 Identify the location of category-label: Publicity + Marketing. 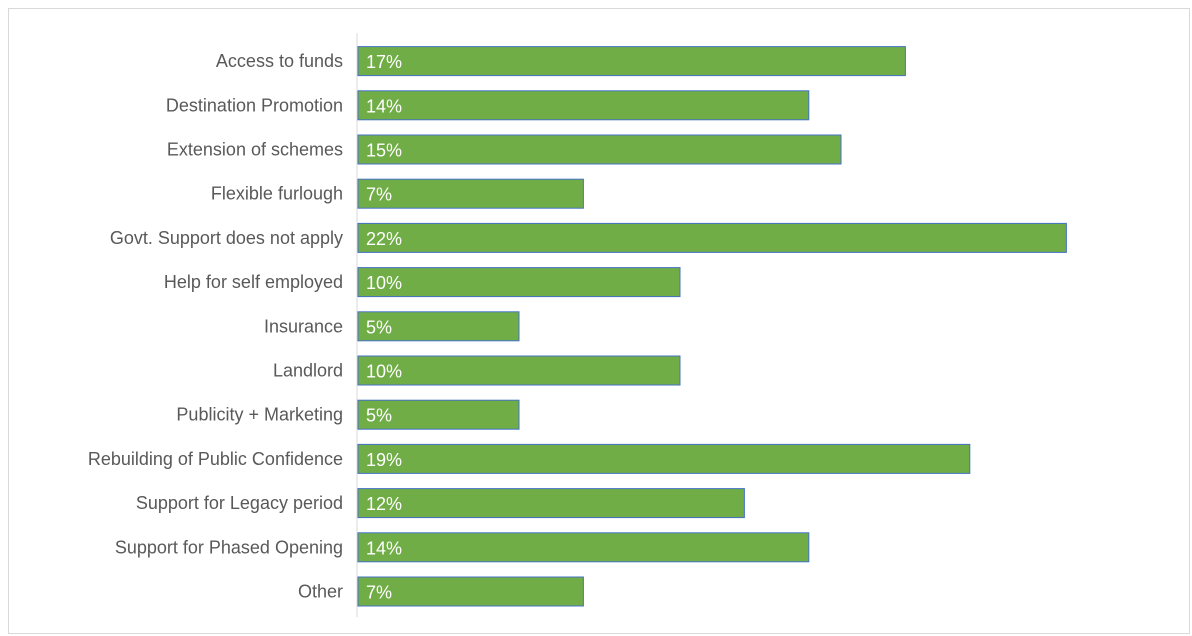
(259, 415).